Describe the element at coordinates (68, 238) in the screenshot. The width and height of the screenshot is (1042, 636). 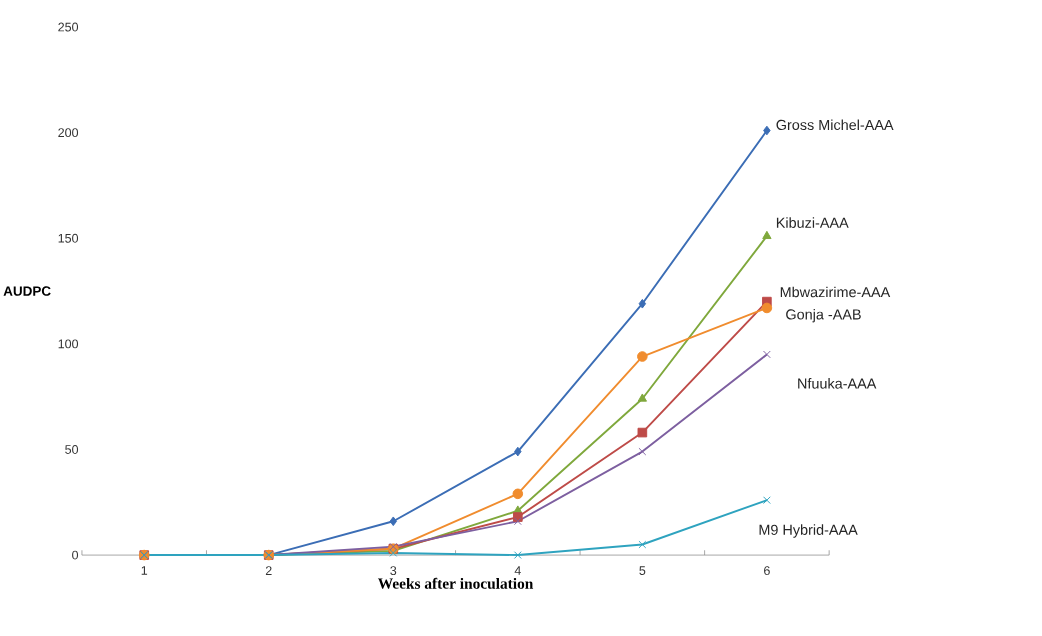
I see `y-tick-label: 150` at that location.